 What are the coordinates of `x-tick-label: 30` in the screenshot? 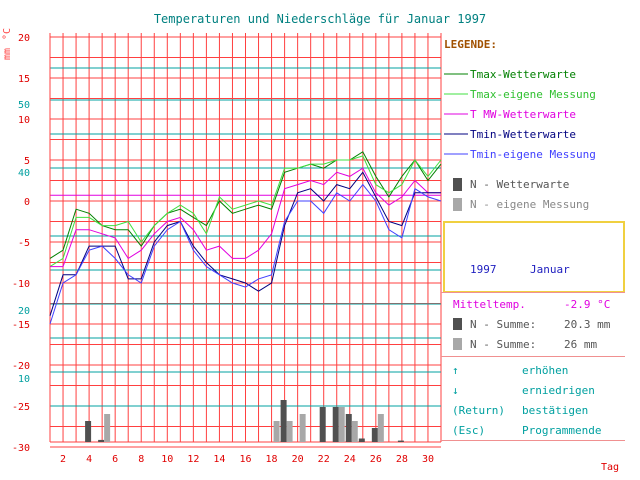 It's located at (428, 459).